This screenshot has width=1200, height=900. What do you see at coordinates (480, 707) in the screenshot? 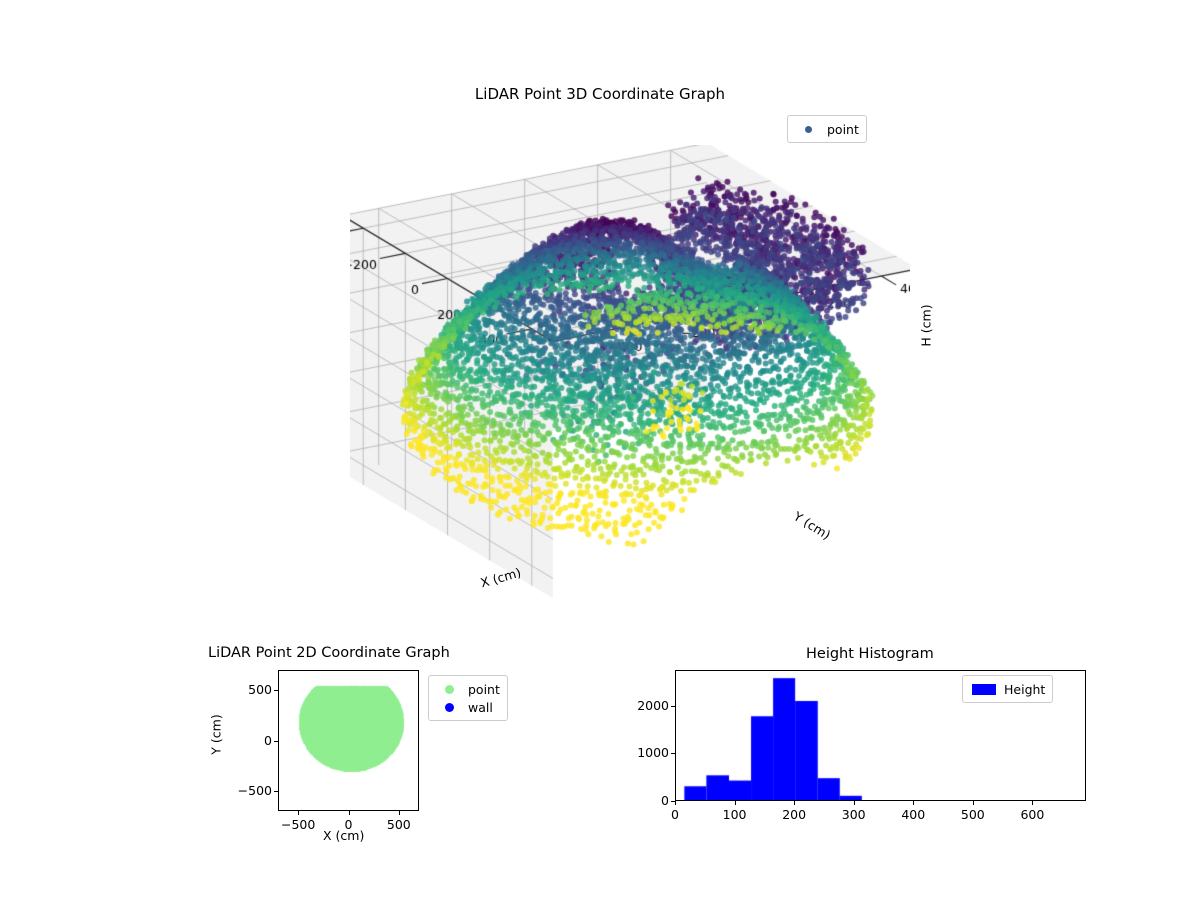
I see `legend-label: wall` at bounding box center [480, 707].